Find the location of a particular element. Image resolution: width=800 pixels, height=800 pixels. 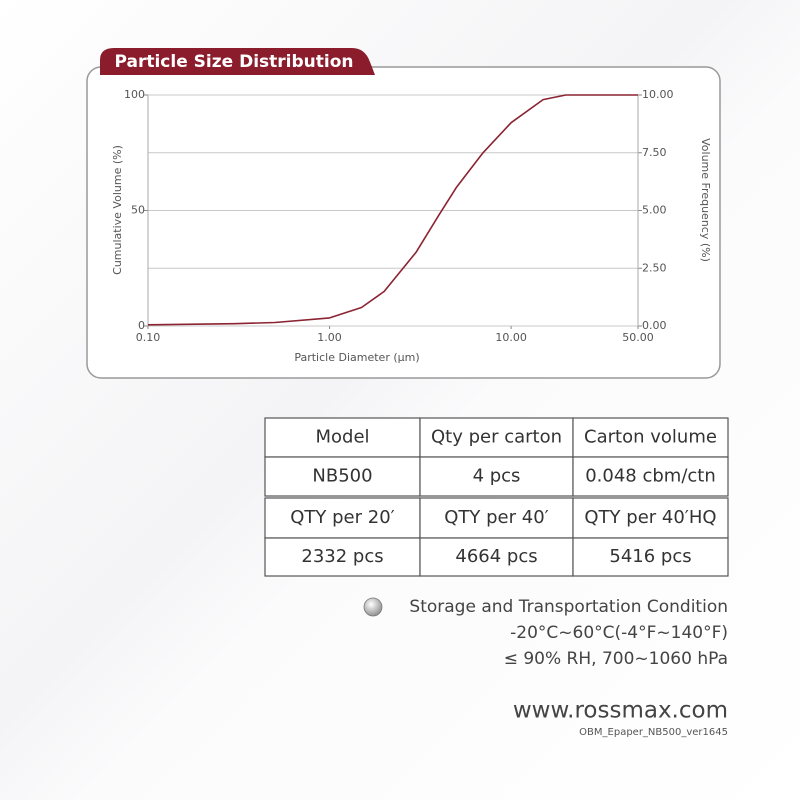

table-header: Carton volume is located at coordinates (650, 437).